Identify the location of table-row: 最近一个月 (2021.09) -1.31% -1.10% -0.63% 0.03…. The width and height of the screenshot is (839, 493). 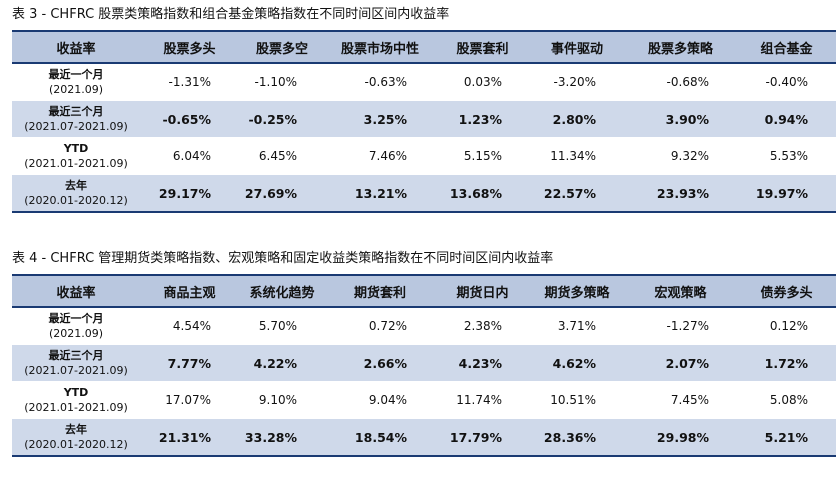
(424, 82).